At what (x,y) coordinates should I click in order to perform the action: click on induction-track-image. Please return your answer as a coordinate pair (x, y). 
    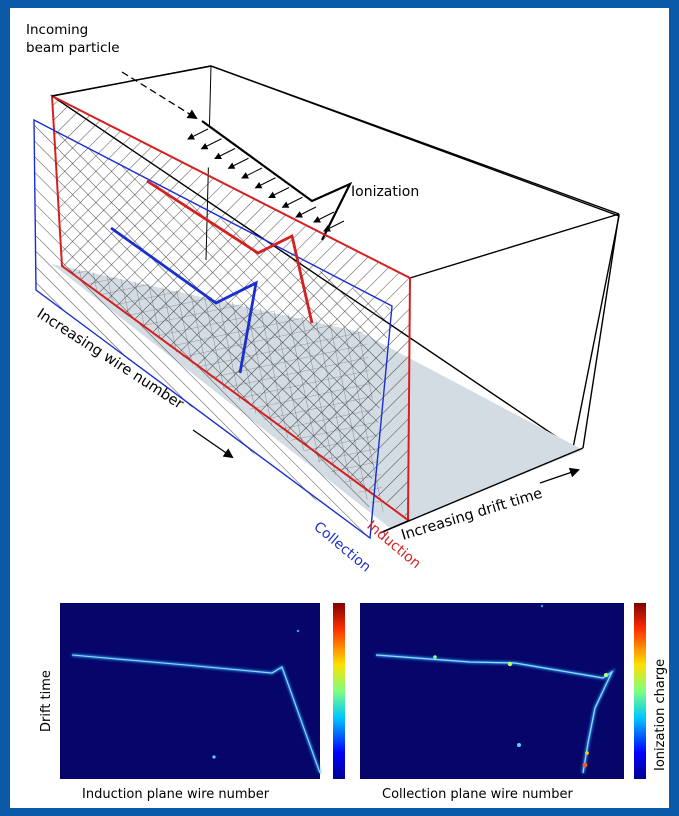
    Looking at the image, I should click on (196, 714).